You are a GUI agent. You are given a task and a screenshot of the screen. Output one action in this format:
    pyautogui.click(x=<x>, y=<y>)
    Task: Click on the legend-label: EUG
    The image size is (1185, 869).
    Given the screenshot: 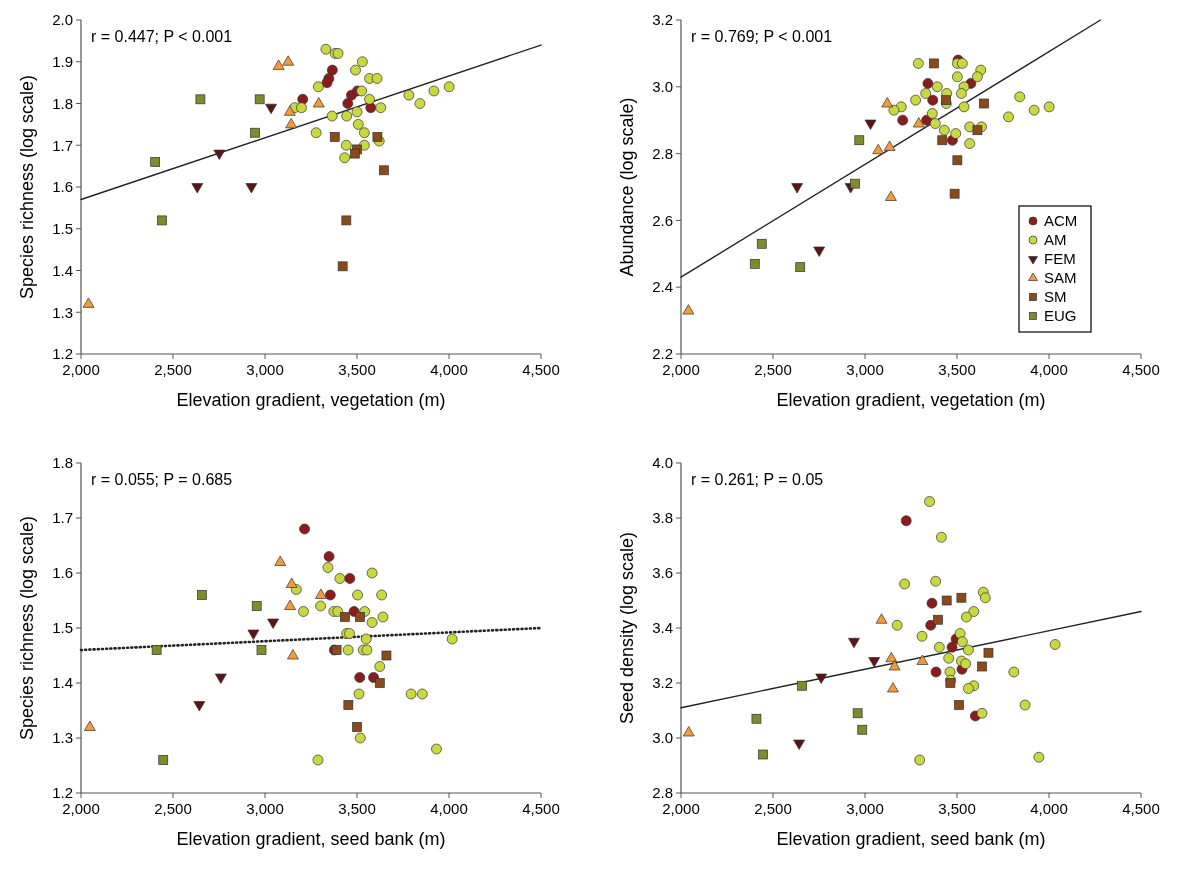 What is the action you would take?
    pyautogui.click(x=1060, y=316)
    